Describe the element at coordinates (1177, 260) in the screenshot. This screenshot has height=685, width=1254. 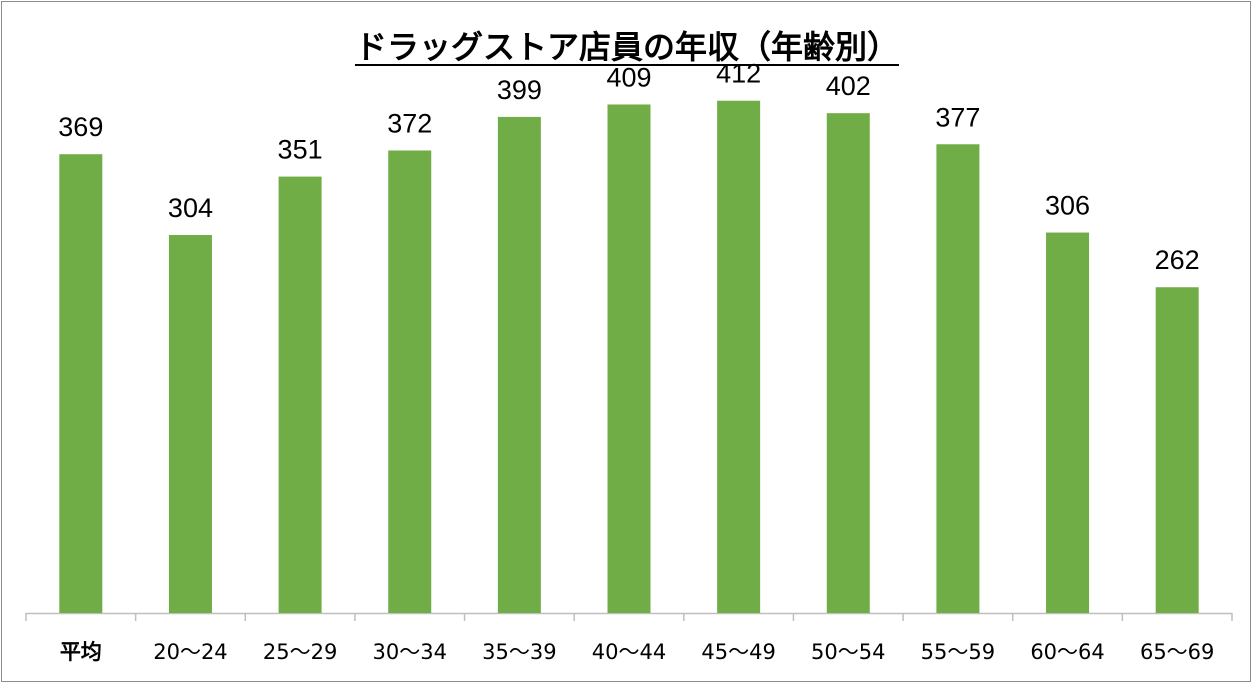
I see `data-label: 262` at that location.